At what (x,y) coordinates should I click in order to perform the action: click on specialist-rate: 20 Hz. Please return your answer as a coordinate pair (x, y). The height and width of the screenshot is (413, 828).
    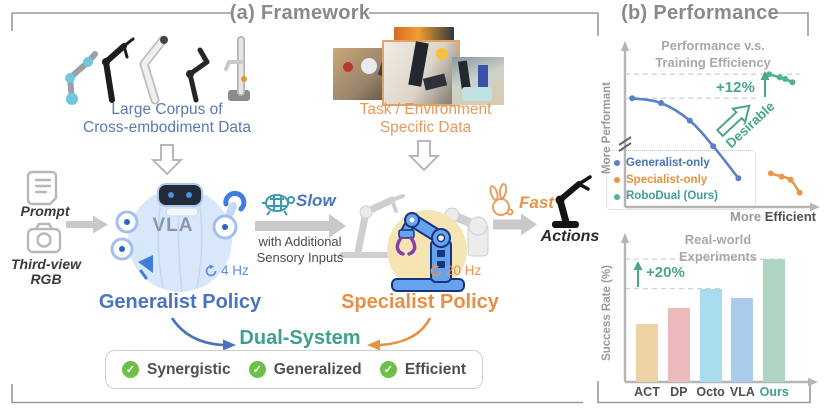
    Looking at the image, I should click on (455, 270).